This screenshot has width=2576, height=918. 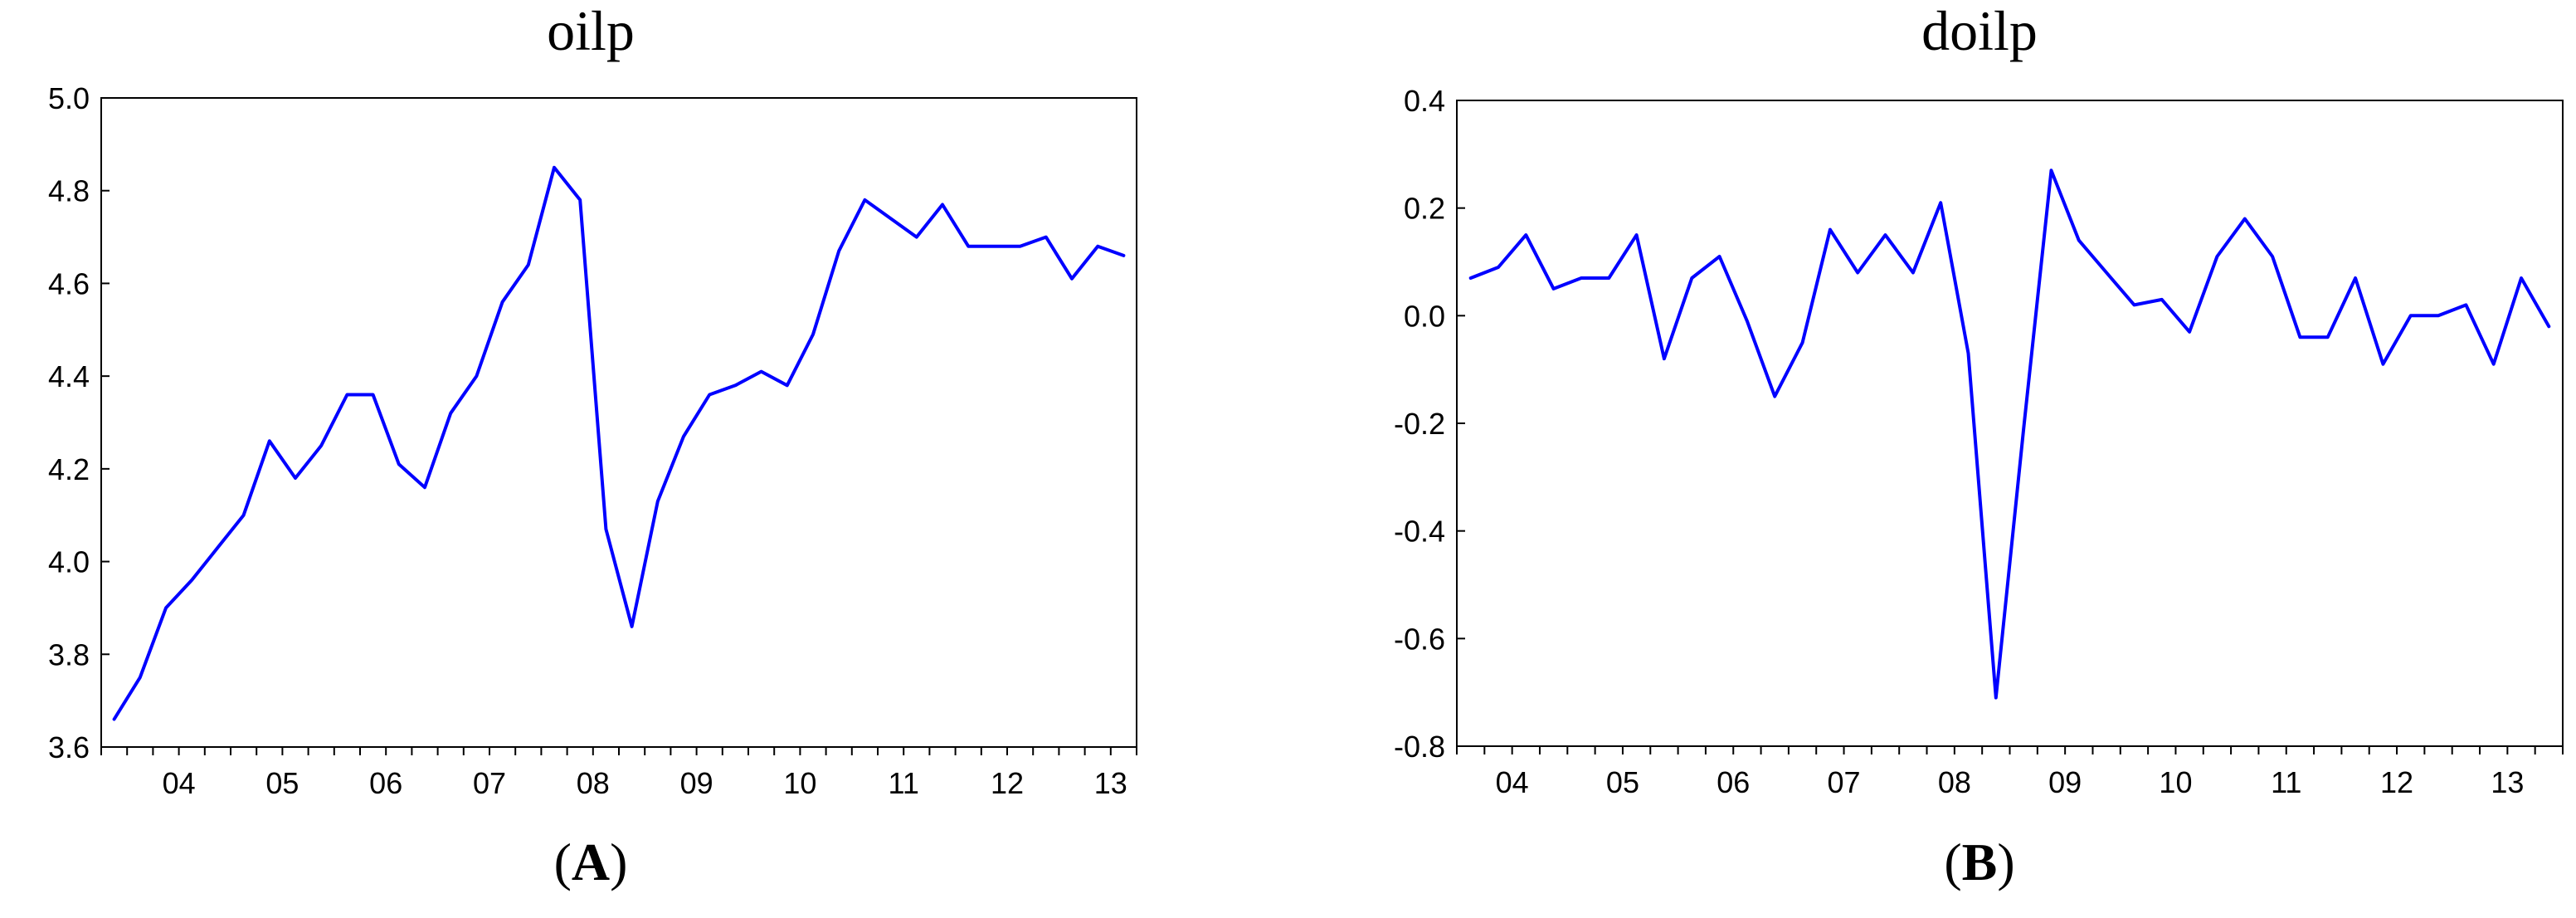 What do you see at coordinates (2010, 773) in the screenshot?
I see `x-axis-doilp: 04 05 06 07 08 09 10 11 12 13` at bounding box center [2010, 773].